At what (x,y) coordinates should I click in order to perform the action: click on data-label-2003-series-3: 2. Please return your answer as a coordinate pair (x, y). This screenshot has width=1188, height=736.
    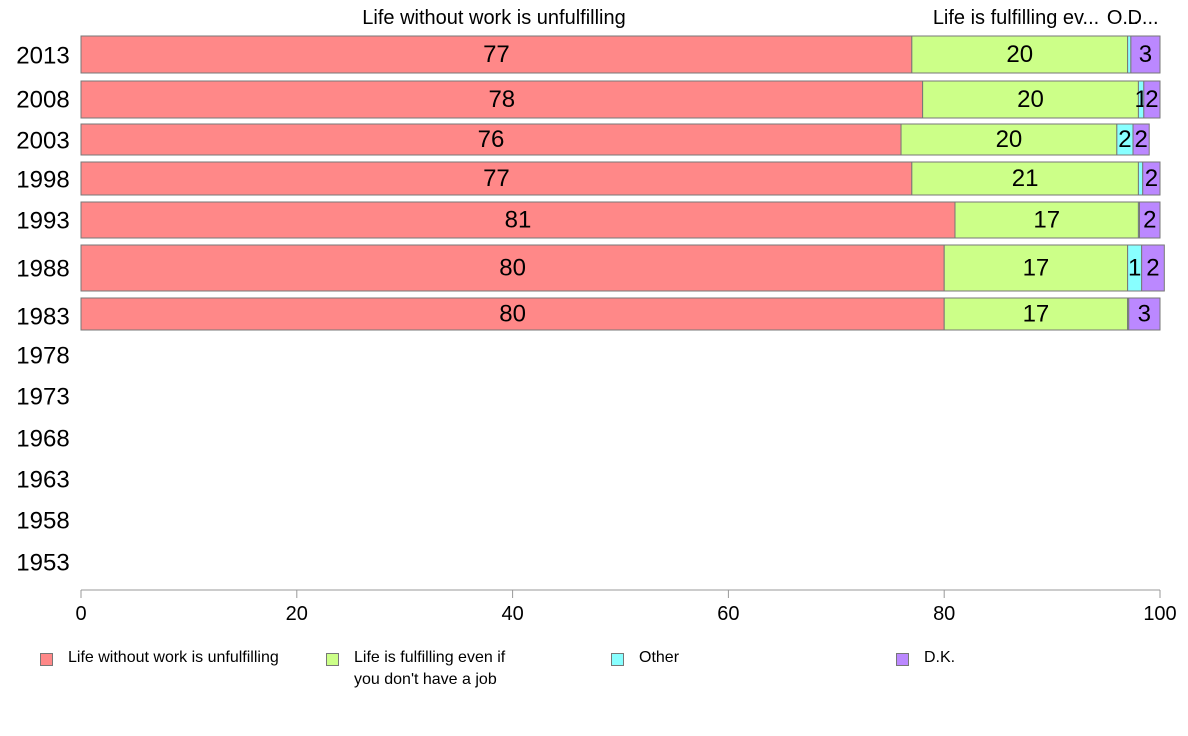
    Looking at the image, I should click on (1140, 139).